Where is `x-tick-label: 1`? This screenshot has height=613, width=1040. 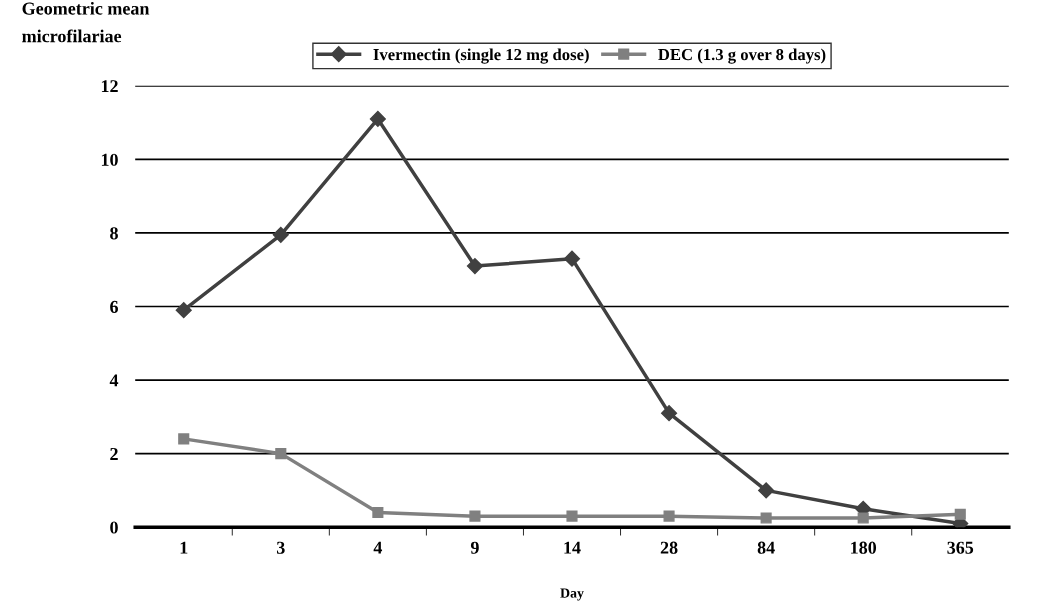
x-tick-label: 1 is located at coordinates (184, 547).